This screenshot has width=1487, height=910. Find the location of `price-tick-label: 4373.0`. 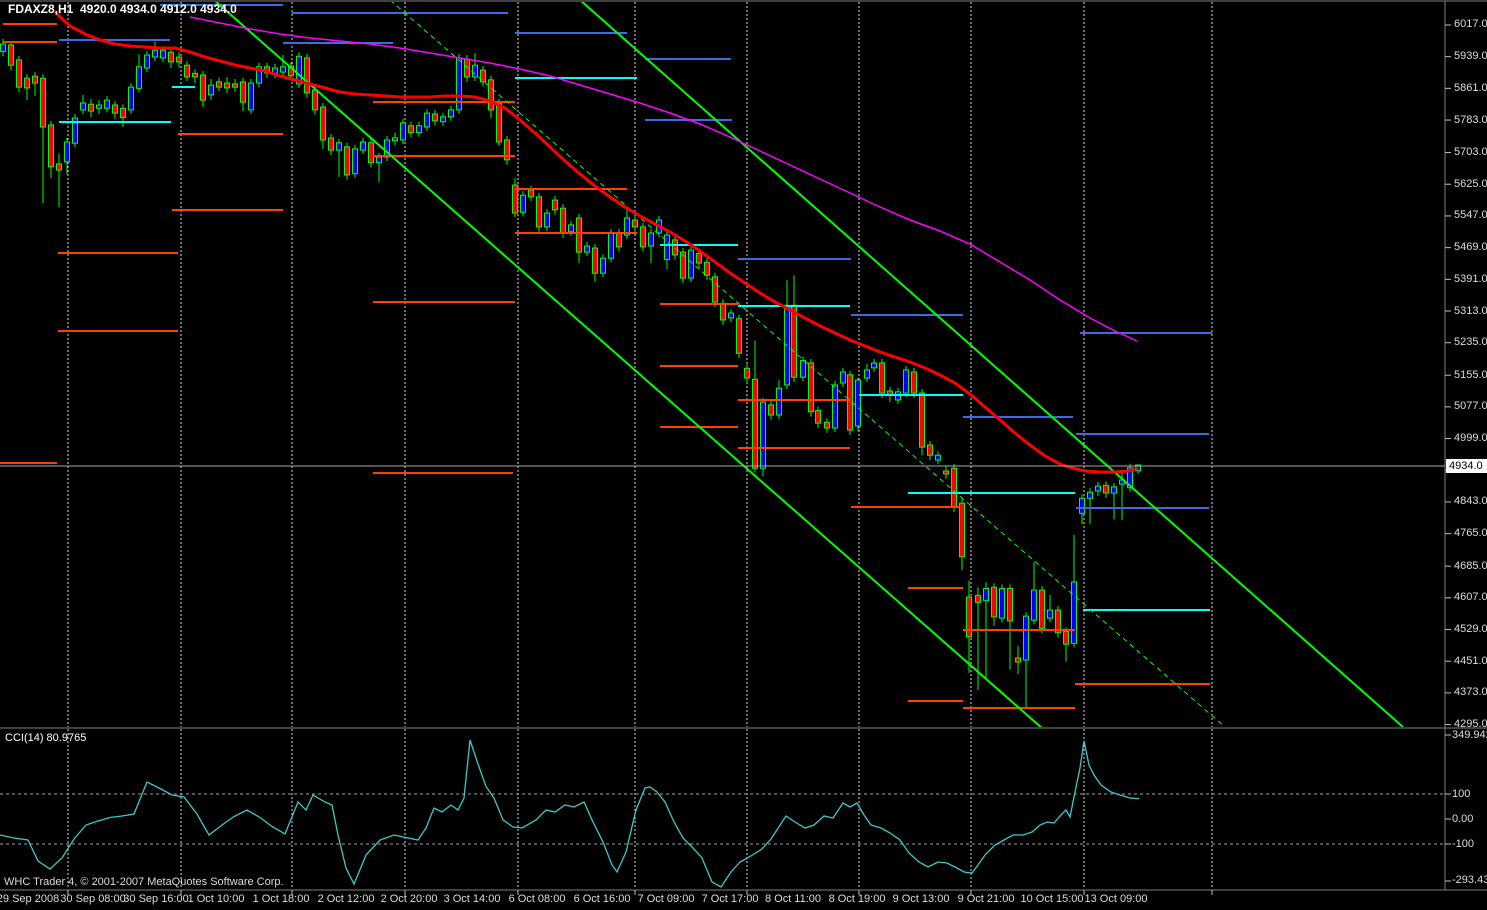

price-tick-label: 4373.0 is located at coordinates (1470, 692).